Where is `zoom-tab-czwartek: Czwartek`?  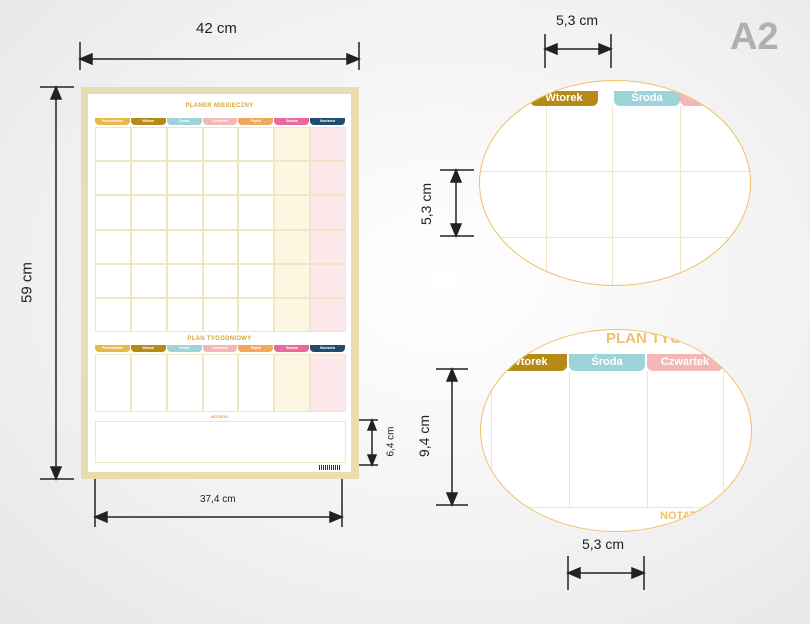
zoom-tab-czwartek: Czwartek is located at coordinates (685, 362).